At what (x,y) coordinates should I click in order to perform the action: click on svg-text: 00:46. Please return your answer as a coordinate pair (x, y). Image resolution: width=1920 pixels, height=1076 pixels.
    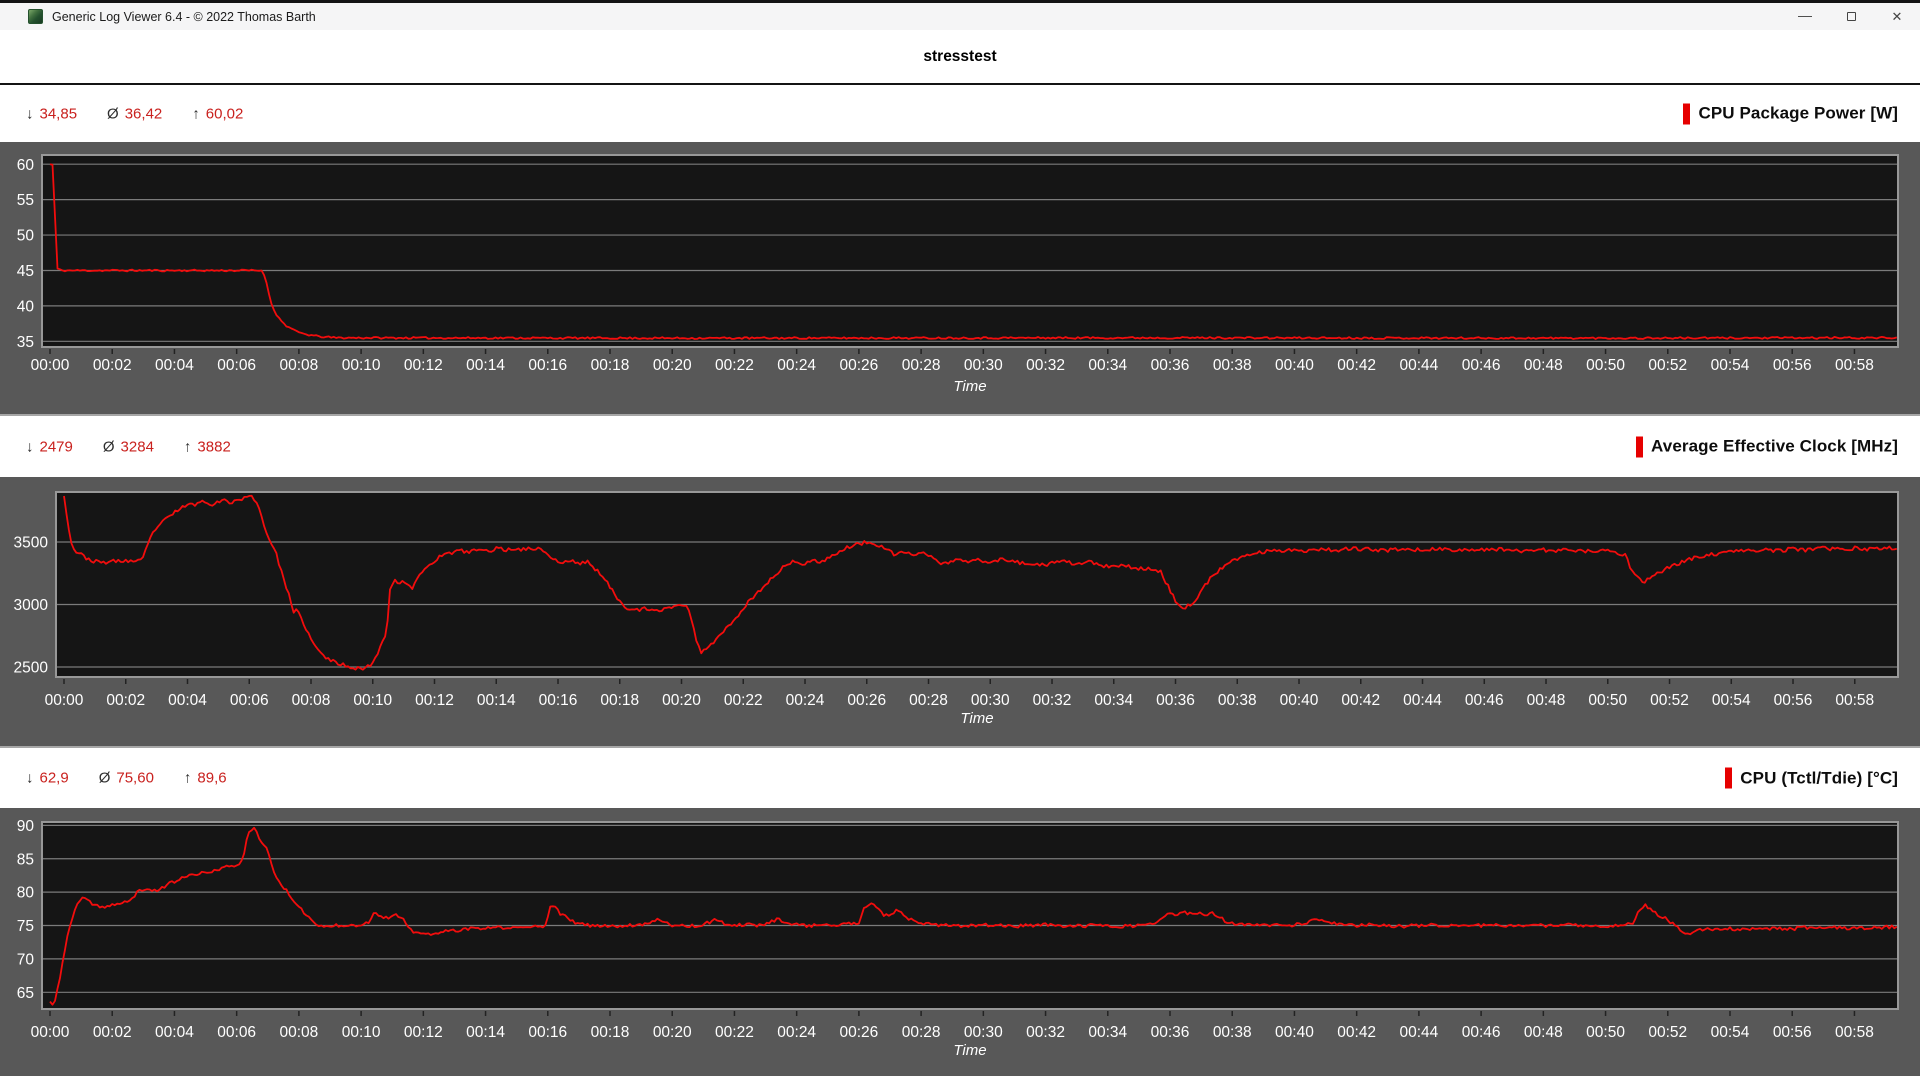
    Looking at the image, I should click on (1481, 1032).